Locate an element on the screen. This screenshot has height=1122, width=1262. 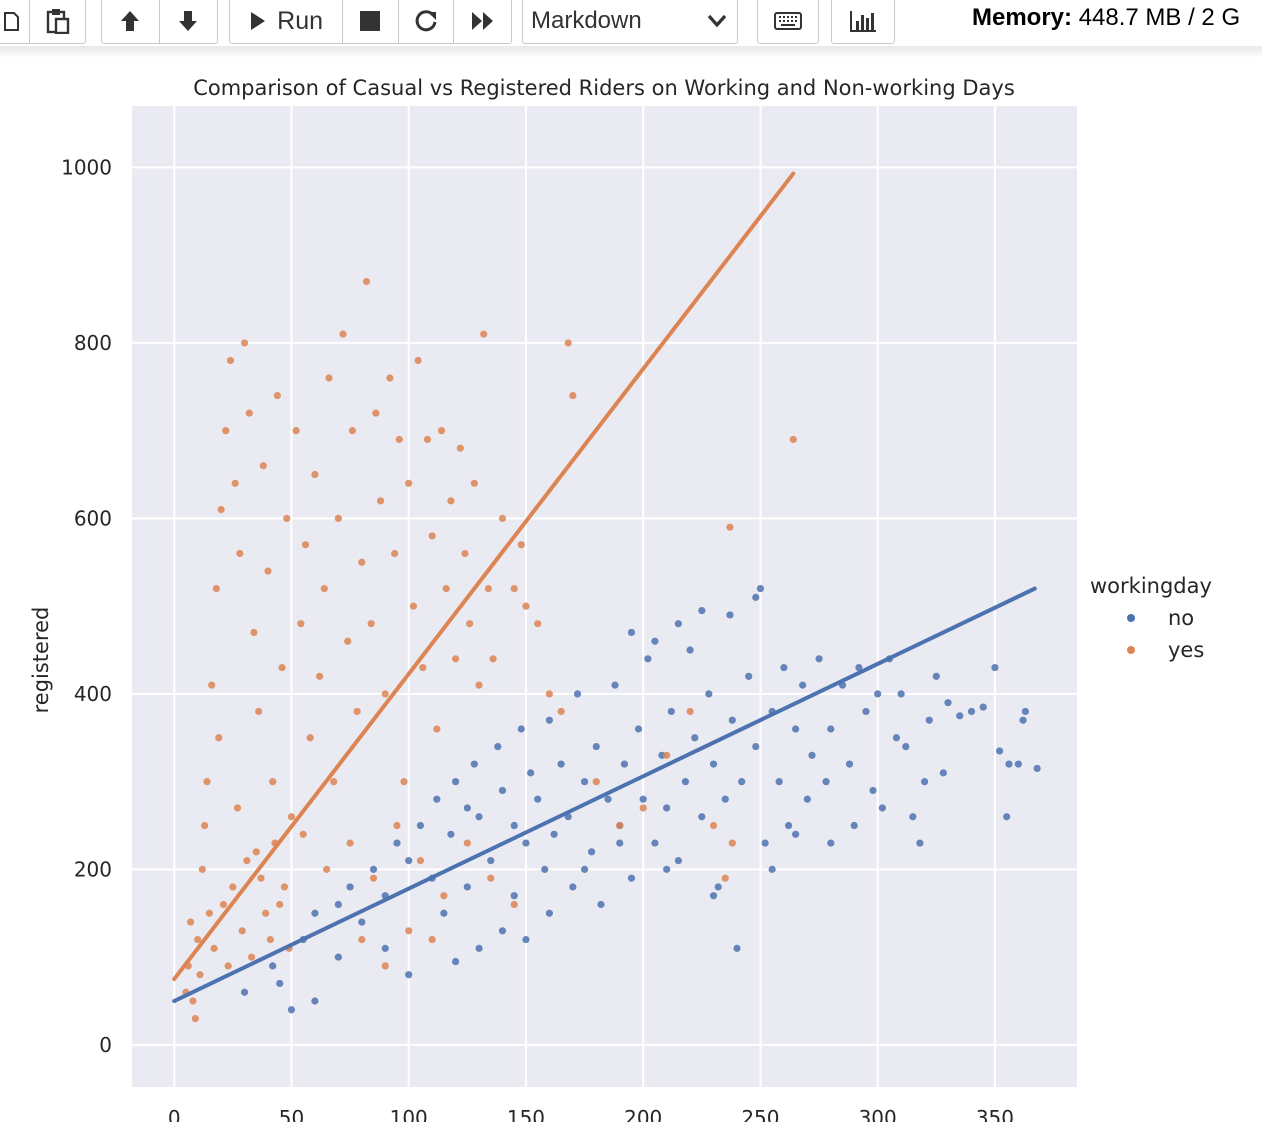
clipboard-button-group is located at coordinates (43, 22).